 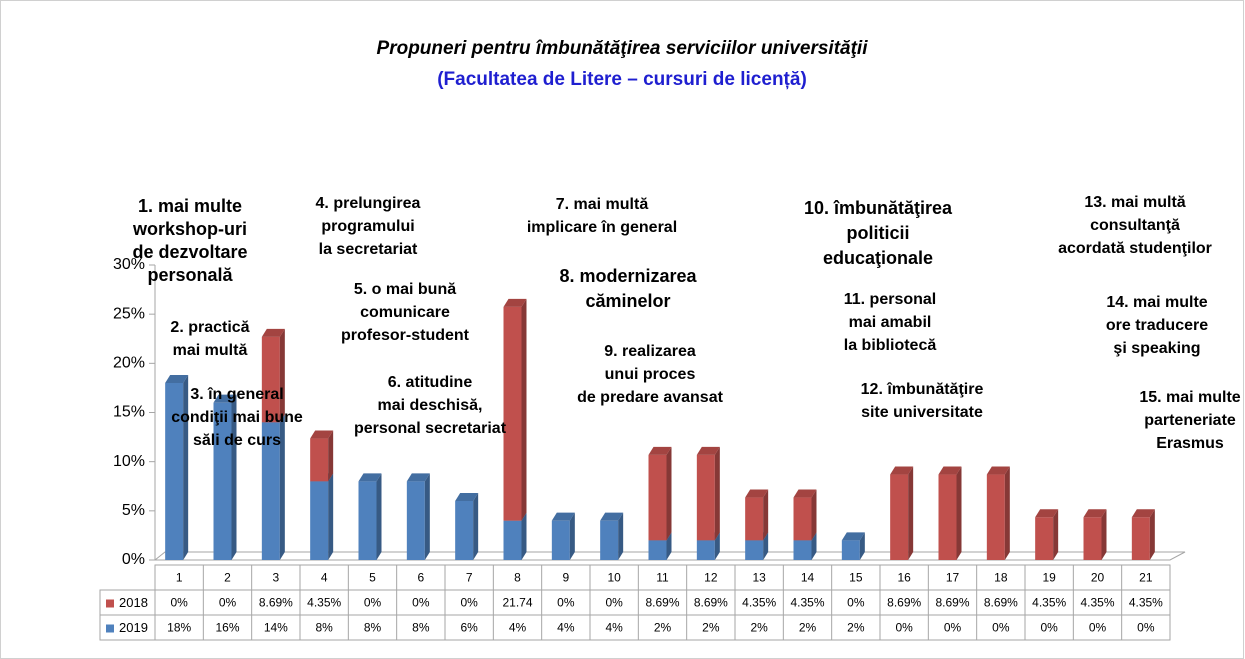 I want to click on annotation: 13. mai multă, so click(x=1134, y=202).